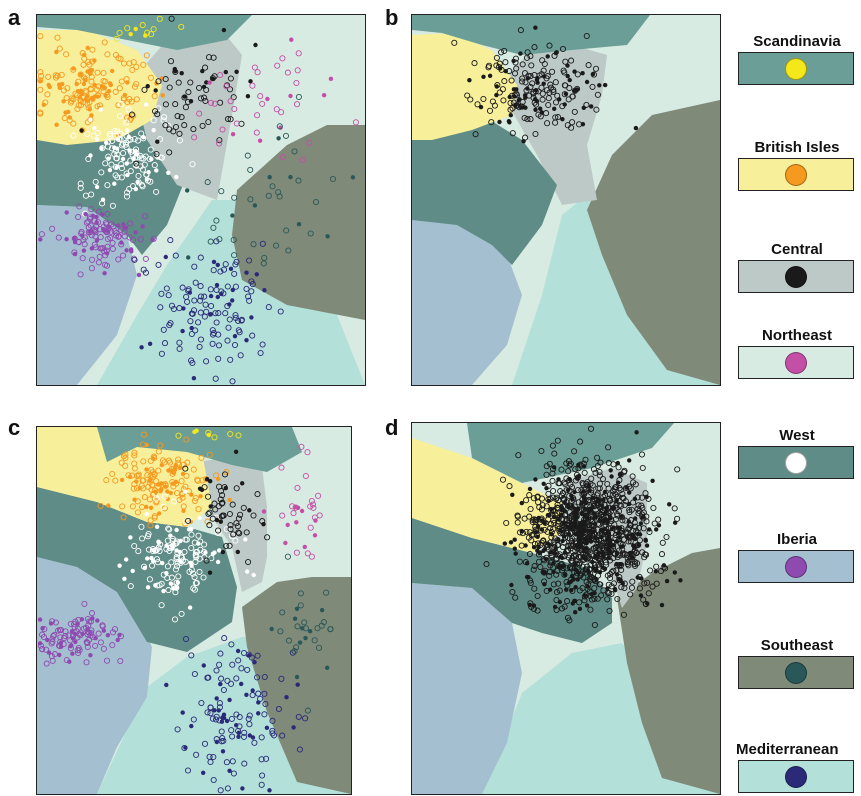 This screenshot has width=861, height=796. What do you see at coordinates (130, 34) in the screenshot?
I see `point-scandinavia` at bounding box center [130, 34].